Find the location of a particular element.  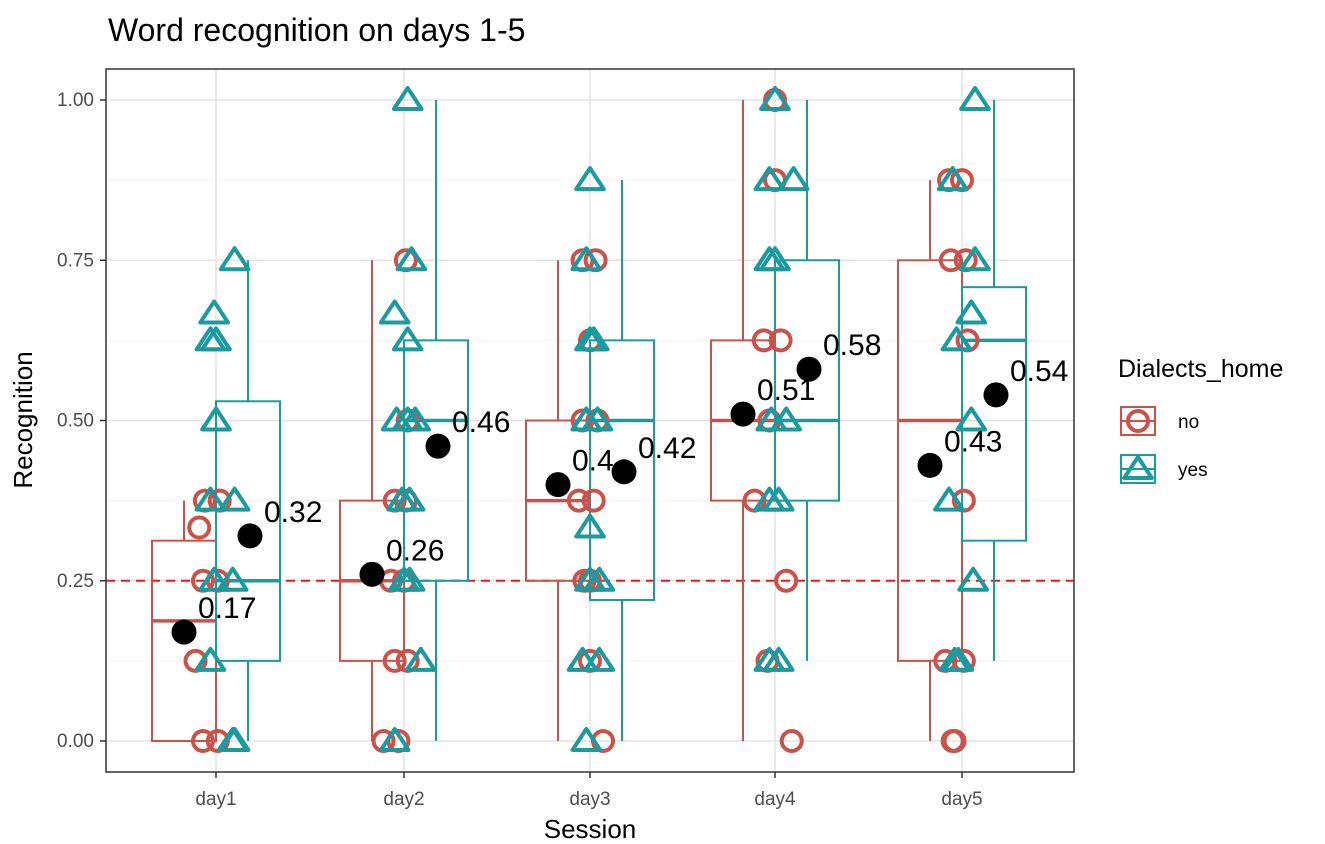

x-tick-label: day1 is located at coordinates (215, 799).